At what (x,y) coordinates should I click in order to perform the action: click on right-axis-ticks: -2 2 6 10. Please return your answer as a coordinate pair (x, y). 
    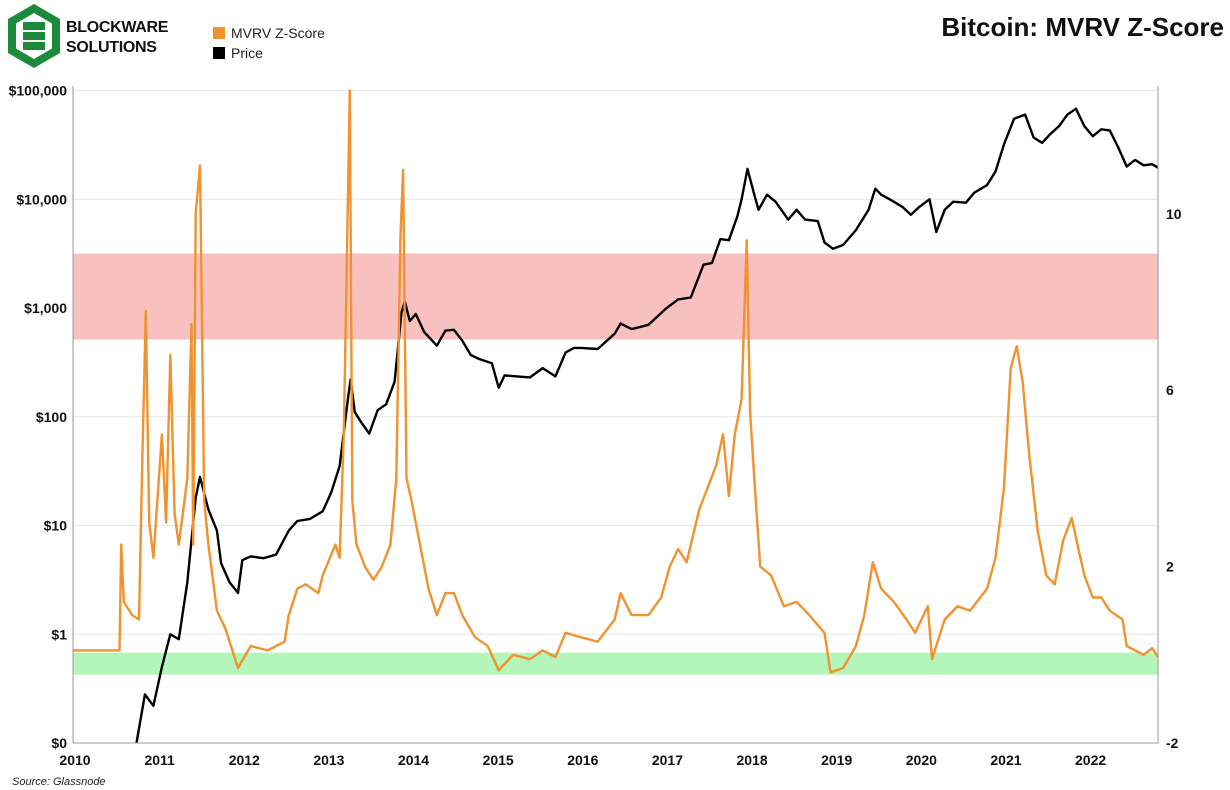
    Looking at the image, I should click on (1174, 478).